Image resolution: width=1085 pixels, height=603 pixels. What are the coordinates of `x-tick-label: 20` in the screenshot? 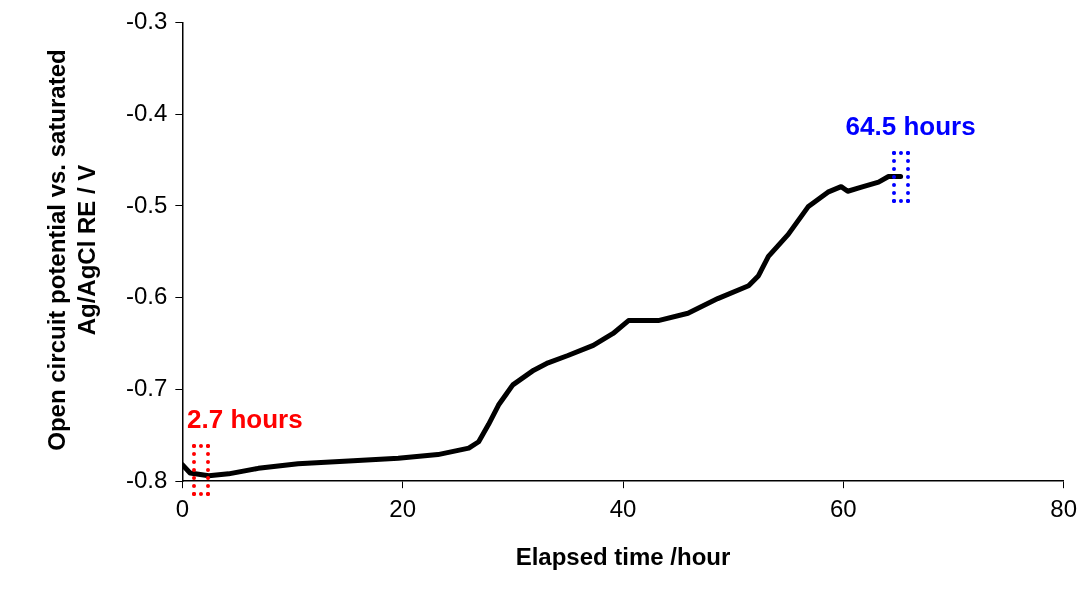 It's located at (403, 509).